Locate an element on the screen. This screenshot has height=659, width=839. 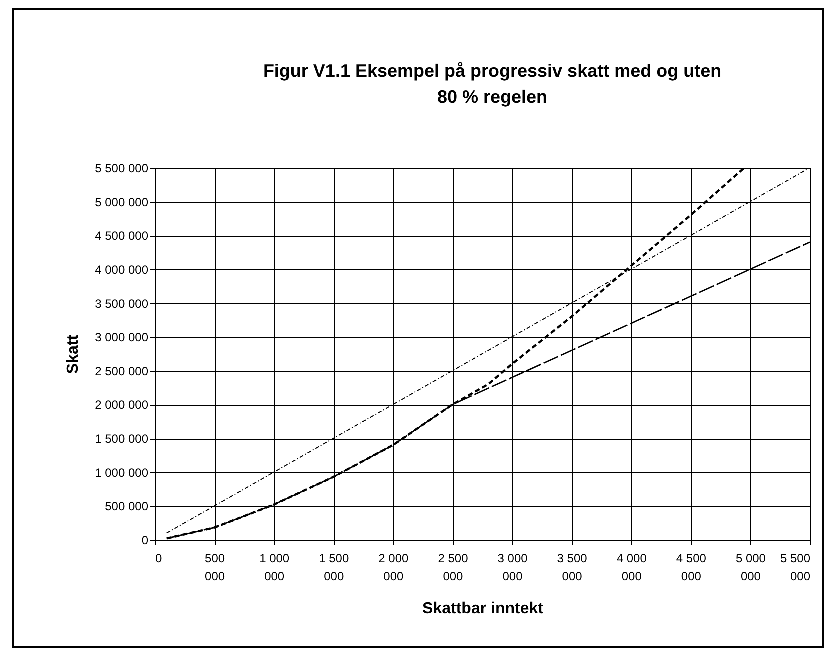
y-tick-label: 5 000 000 is located at coordinates (122, 202).